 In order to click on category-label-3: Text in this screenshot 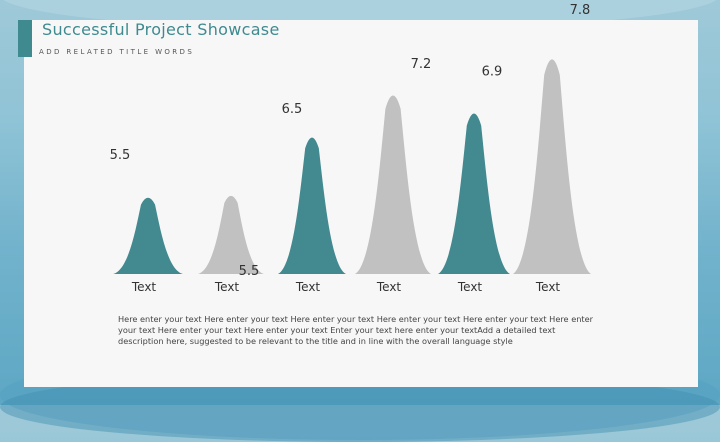, I will do `click(308, 287)`.